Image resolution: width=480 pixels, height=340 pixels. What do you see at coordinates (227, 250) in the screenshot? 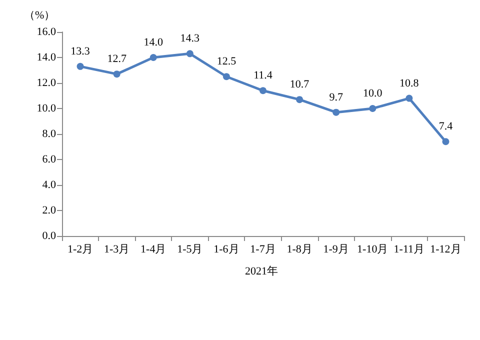
I see `x-tick-label: 1-6月` at bounding box center [227, 250].